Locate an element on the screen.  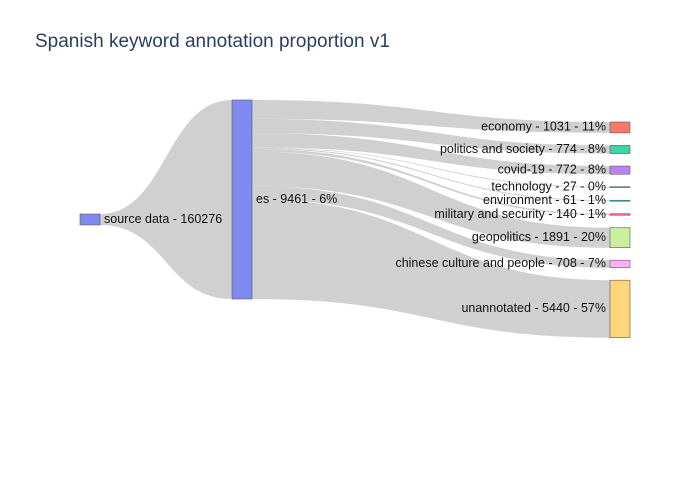
link-es-to-environment is located at coordinates (431, 174).